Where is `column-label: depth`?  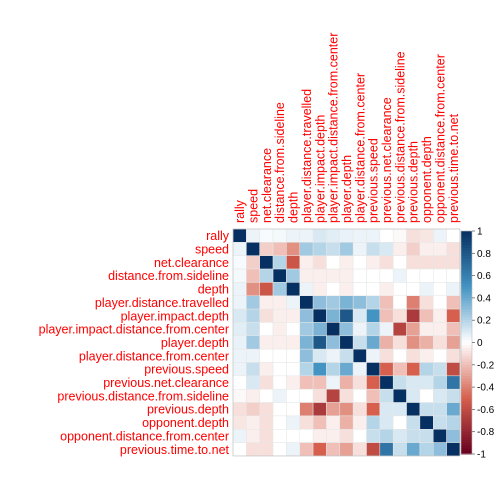
column-label: depth is located at coordinates (294, 207).